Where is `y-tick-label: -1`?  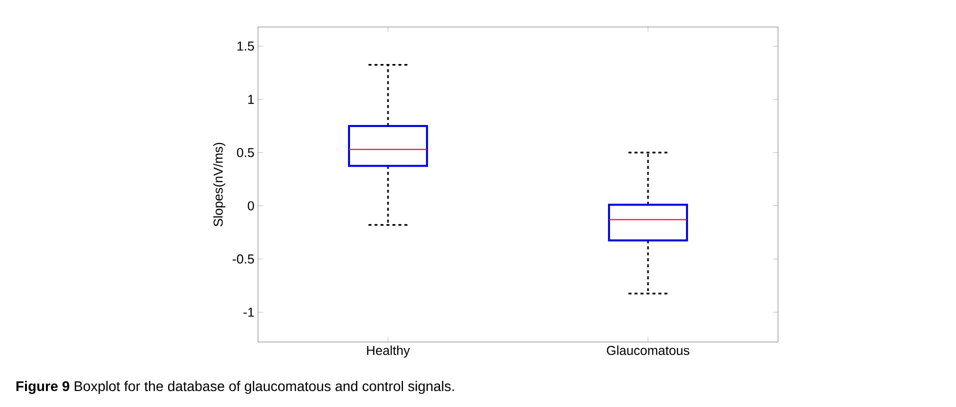 y-tick-label: -1 is located at coordinates (249, 312).